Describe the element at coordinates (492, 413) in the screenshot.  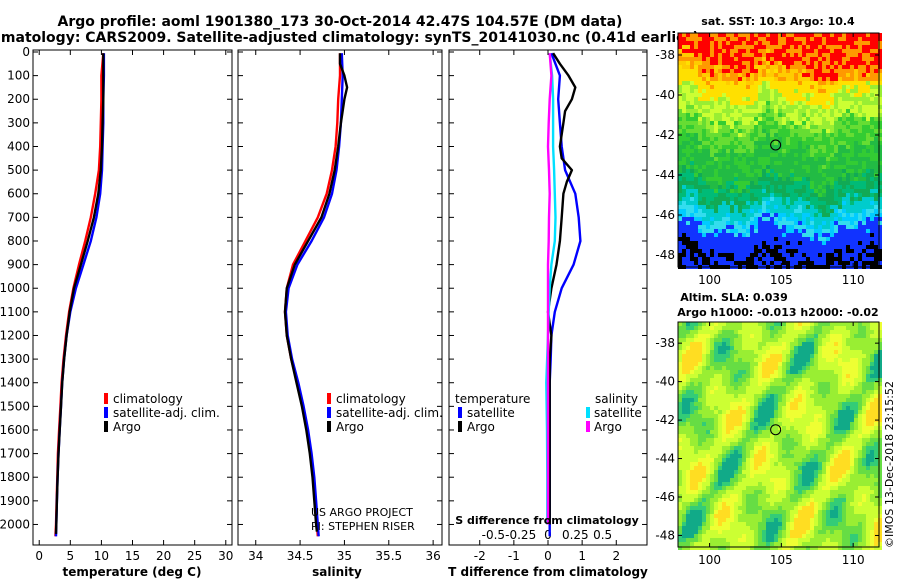
I see `difference-legend-temperature: temperature satellite Argo` at that location.